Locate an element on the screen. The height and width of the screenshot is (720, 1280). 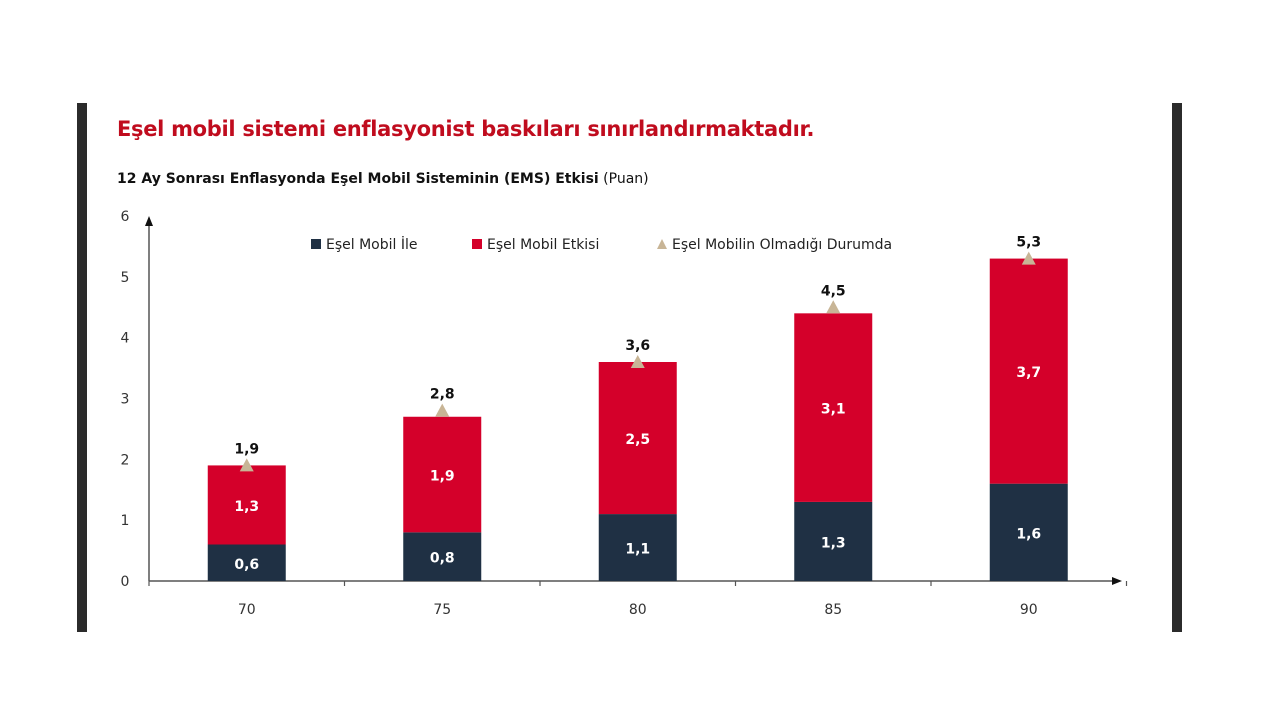
data-label-esel-mobil-etkisi: 1,3 is located at coordinates (246, 507).